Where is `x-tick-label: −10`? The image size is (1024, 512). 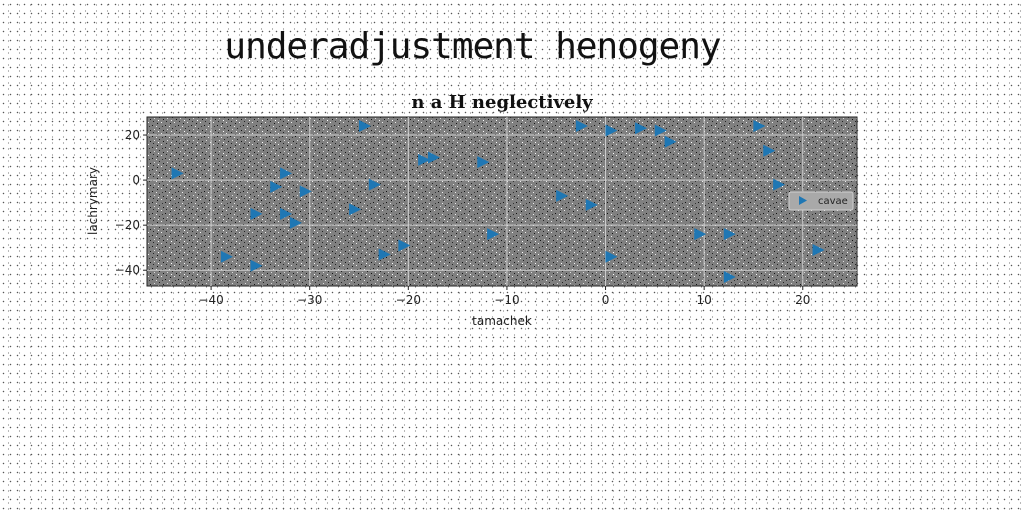 x-tick-label: −10 is located at coordinates (506, 300).